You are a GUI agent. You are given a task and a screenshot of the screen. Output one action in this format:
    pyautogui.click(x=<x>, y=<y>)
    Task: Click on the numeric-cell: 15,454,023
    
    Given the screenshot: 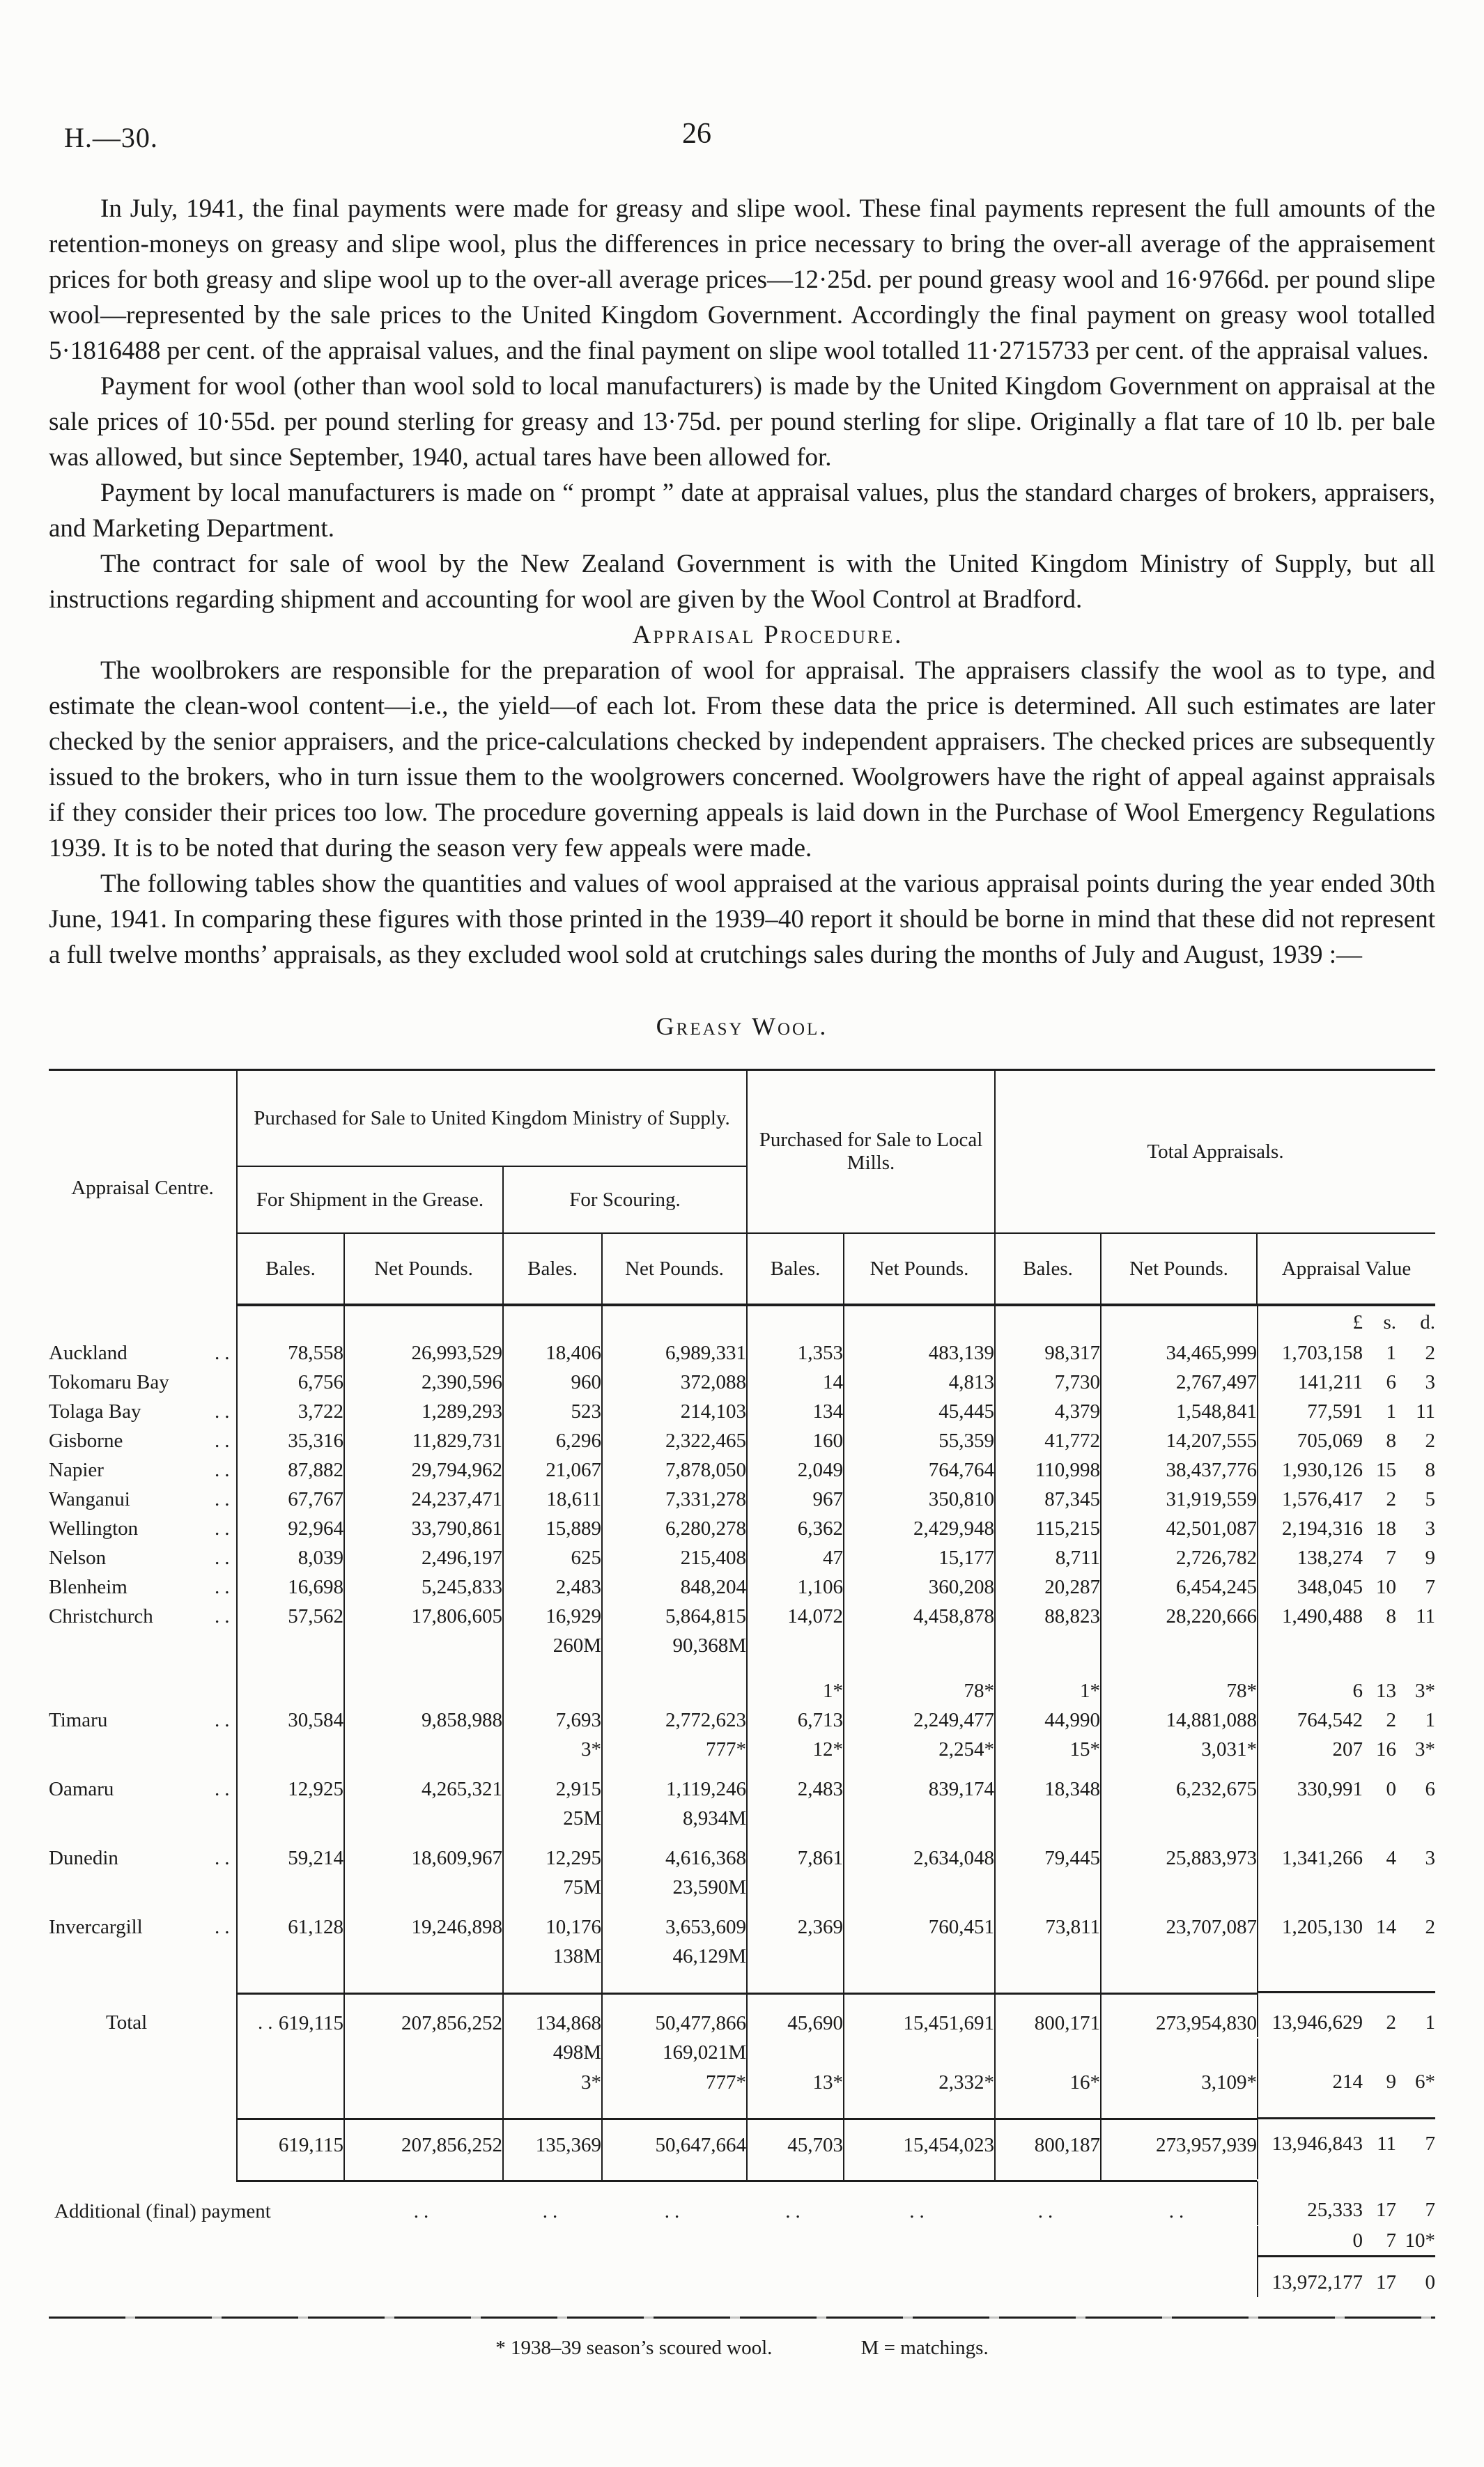 What is the action you would take?
    pyautogui.click(x=919, y=2150)
    